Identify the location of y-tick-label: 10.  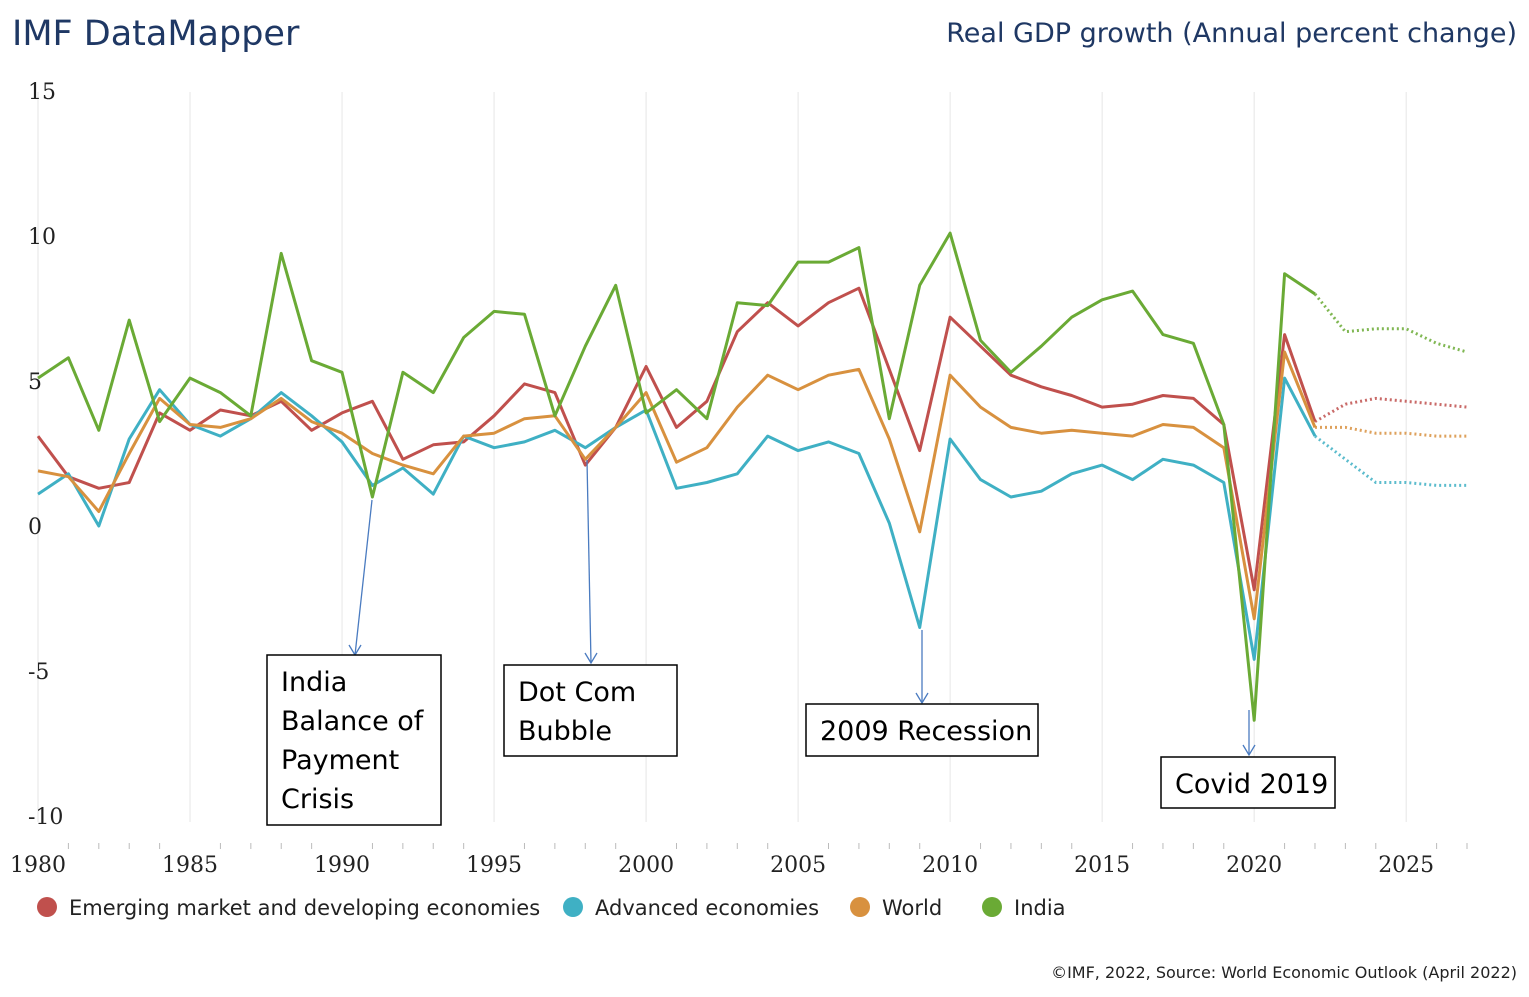
(42, 237).